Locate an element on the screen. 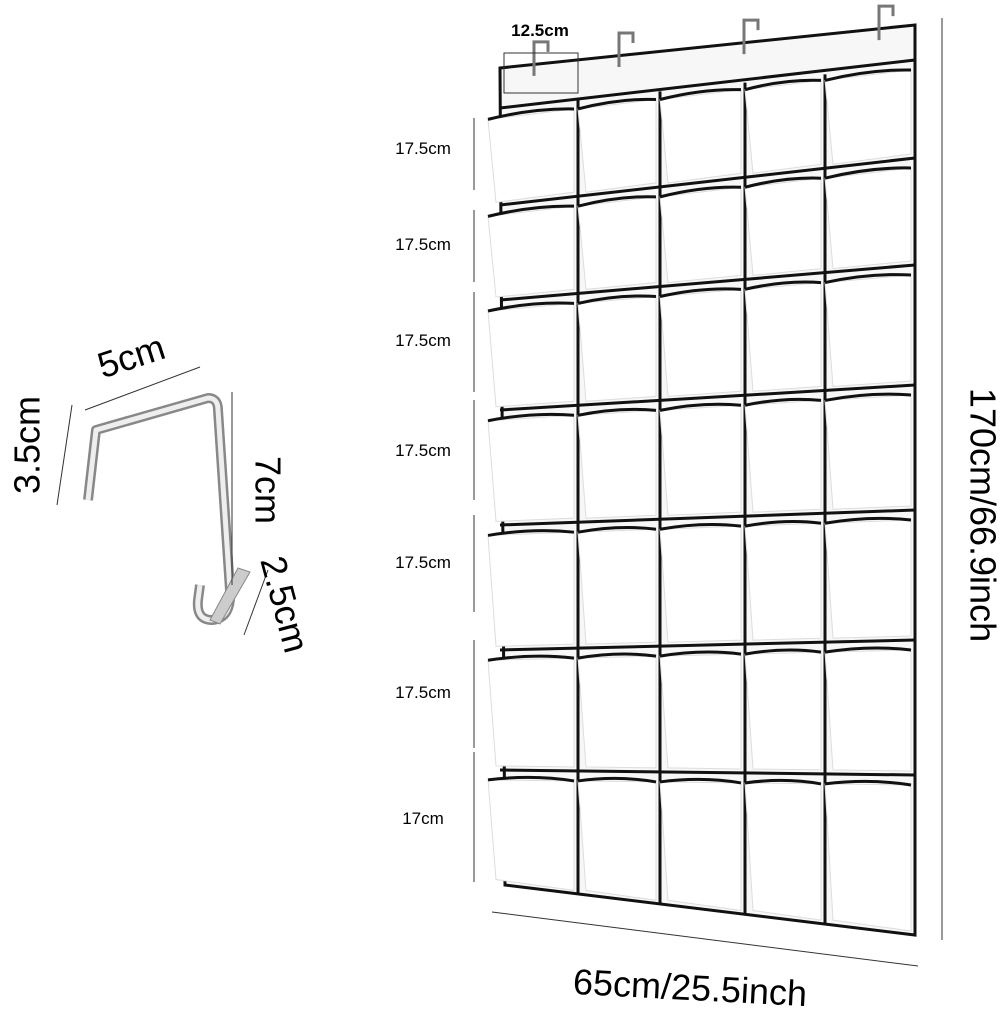 Image resolution: width=1000 pixels, height=1009 pixels. pocket-width: 12.5cm is located at coordinates (540, 30).